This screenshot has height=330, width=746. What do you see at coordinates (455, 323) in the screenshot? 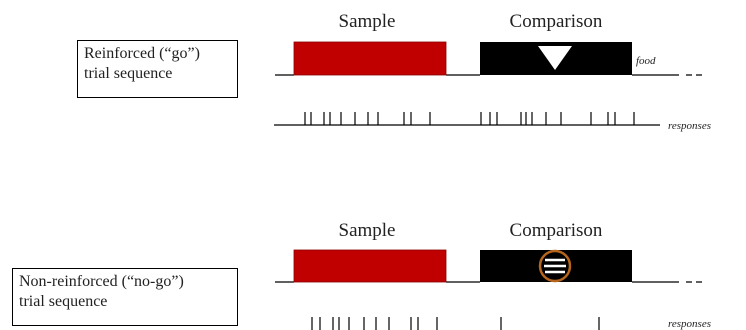
I see `nogo-response-ticks` at bounding box center [455, 323].